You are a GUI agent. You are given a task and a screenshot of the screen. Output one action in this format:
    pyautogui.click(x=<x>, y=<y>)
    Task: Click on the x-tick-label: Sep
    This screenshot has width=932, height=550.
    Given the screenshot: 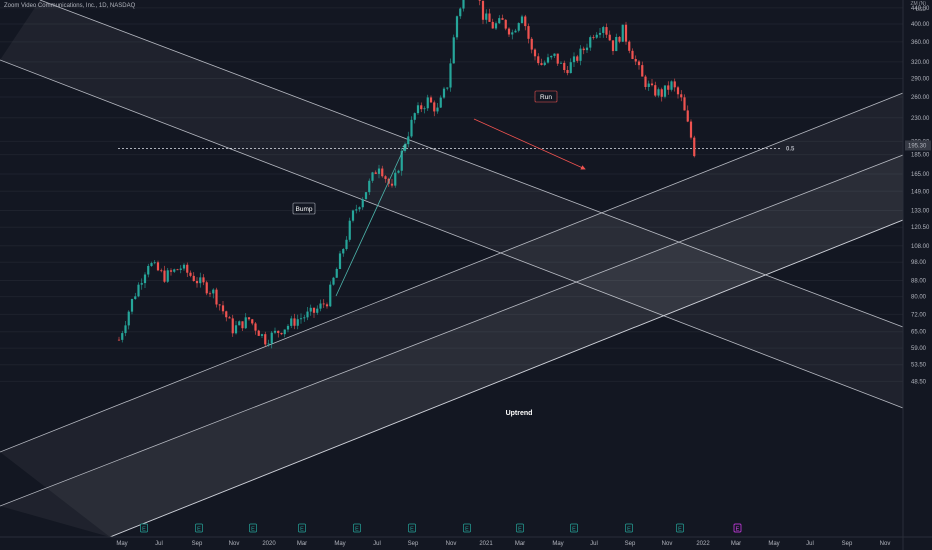 What is the action you would take?
    pyautogui.click(x=413, y=544)
    